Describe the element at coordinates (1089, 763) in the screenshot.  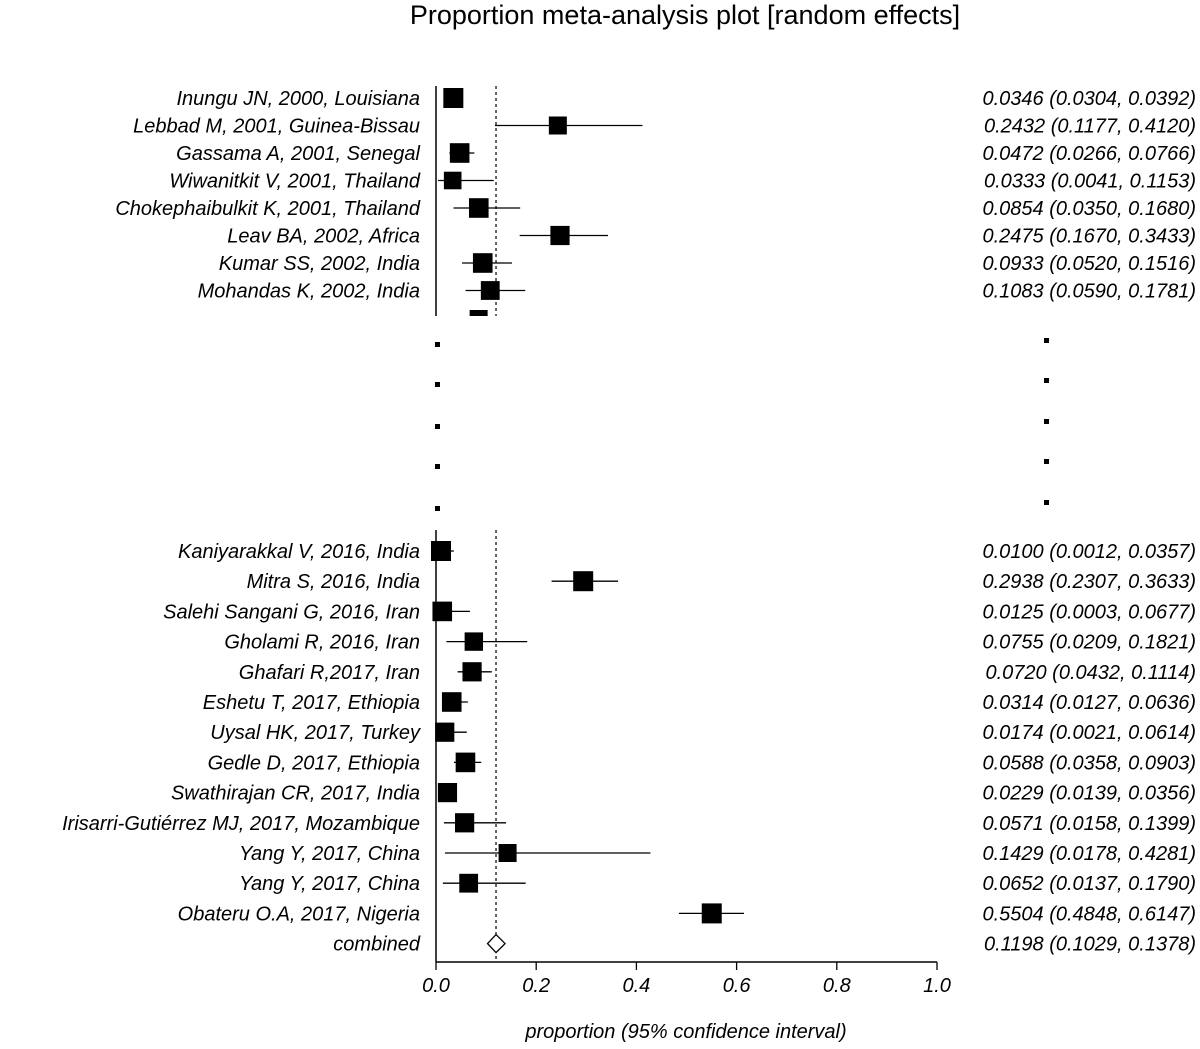
I see `ci-text: 0.0588 (0.0358, 0.0903)` at that location.